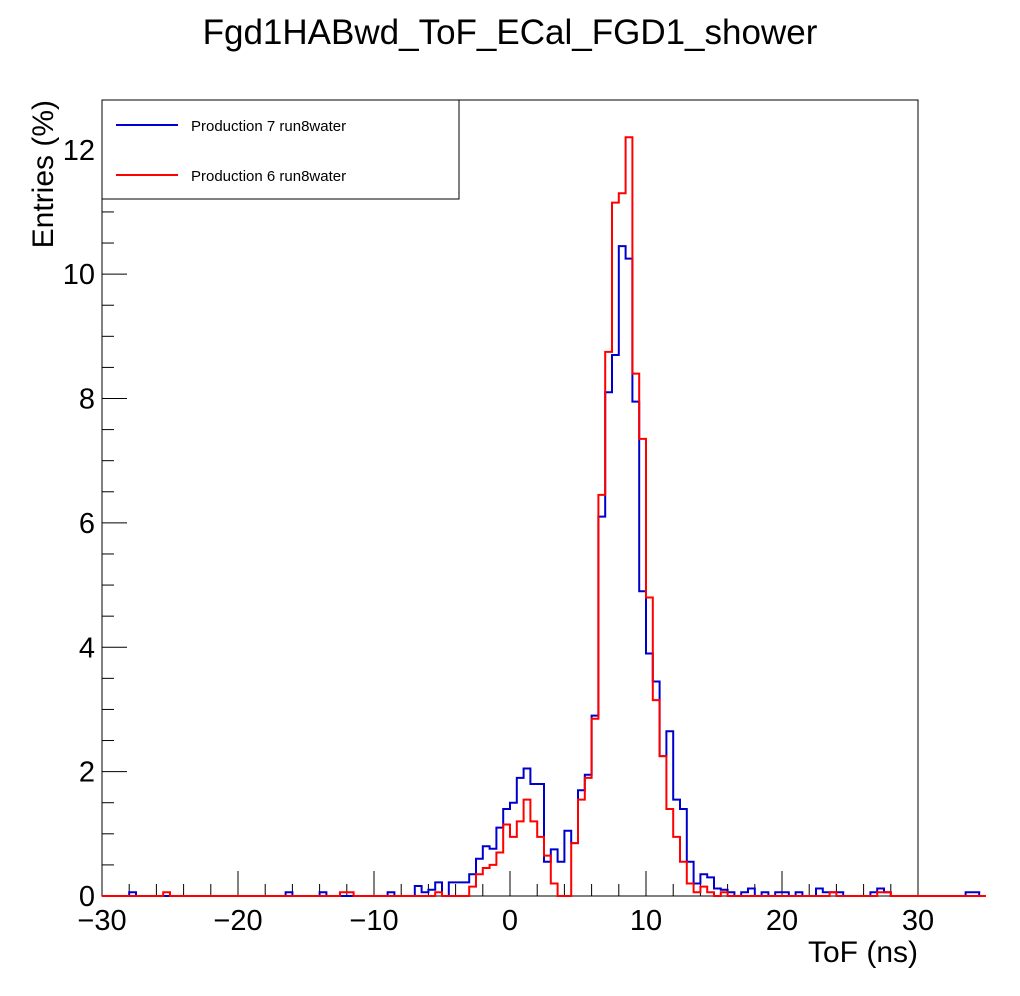 The width and height of the screenshot is (1020, 996). Describe the element at coordinates (87, 648) in the screenshot. I see `y-tick-label: 4` at that location.